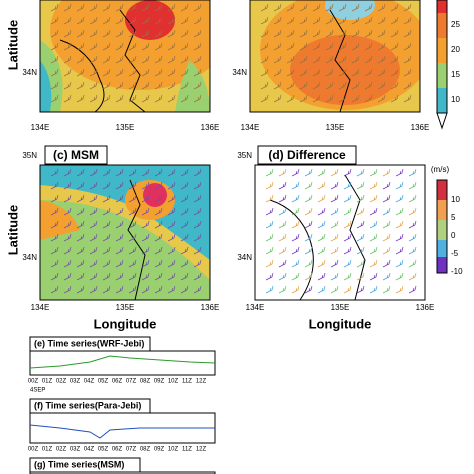 The width and height of the screenshot is (474, 474). I want to click on time-tick-label: 02Z, so click(61, 382).